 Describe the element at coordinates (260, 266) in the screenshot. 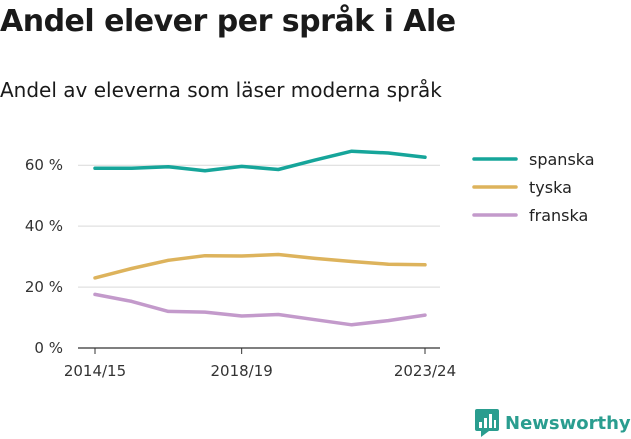

I see `series-line-tyska` at that location.